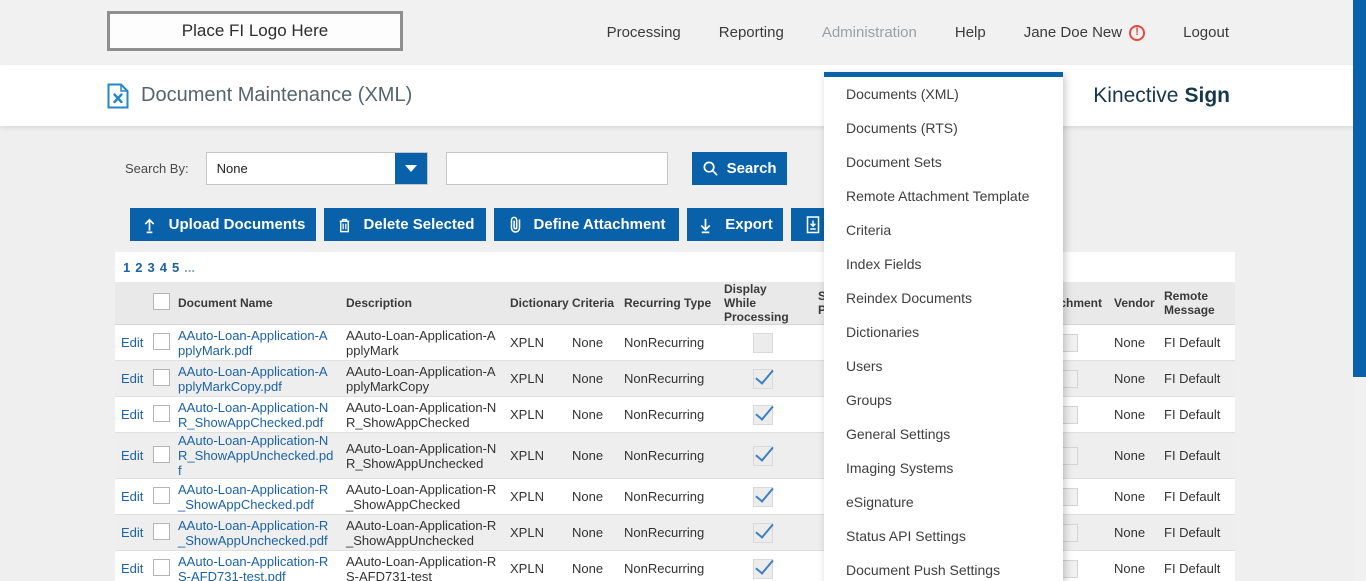 The height and width of the screenshot is (581, 1366). Describe the element at coordinates (161, 301) in the screenshot. I see `select-all-checkbox` at that location.